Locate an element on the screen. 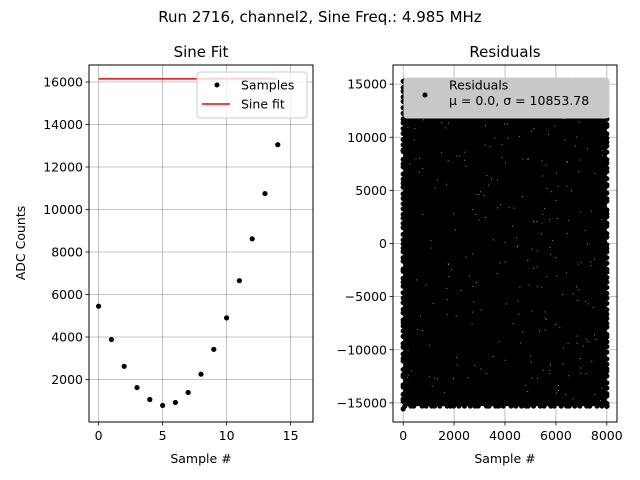 The height and width of the screenshot is (480, 640). sine-fit-y-tick-label: 2000 is located at coordinates (67, 379).